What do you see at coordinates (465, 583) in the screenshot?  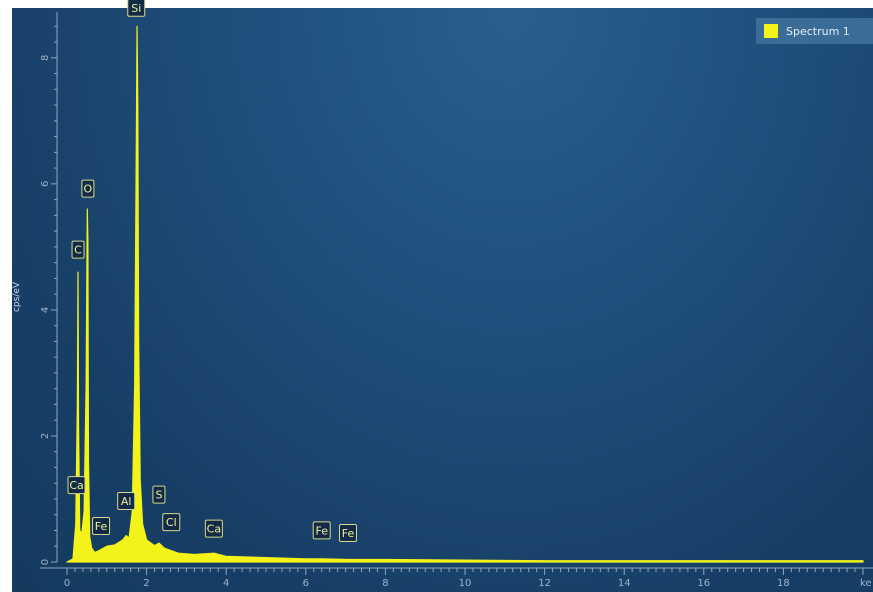 I see `x-tick-label: 10` at bounding box center [465, 583].